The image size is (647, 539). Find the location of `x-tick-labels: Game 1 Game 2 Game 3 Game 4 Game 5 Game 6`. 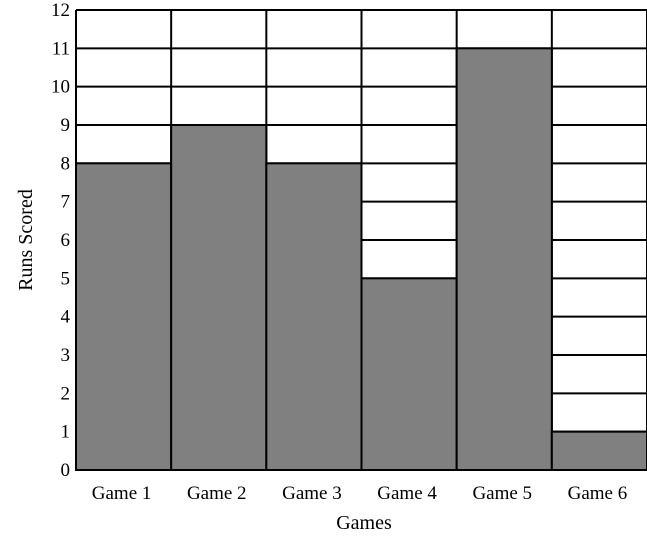

x-tick-labels: Game 1 Game 2 Game 3 Game 4 Game 5 Game 6 is located at coordinates (359, 493).